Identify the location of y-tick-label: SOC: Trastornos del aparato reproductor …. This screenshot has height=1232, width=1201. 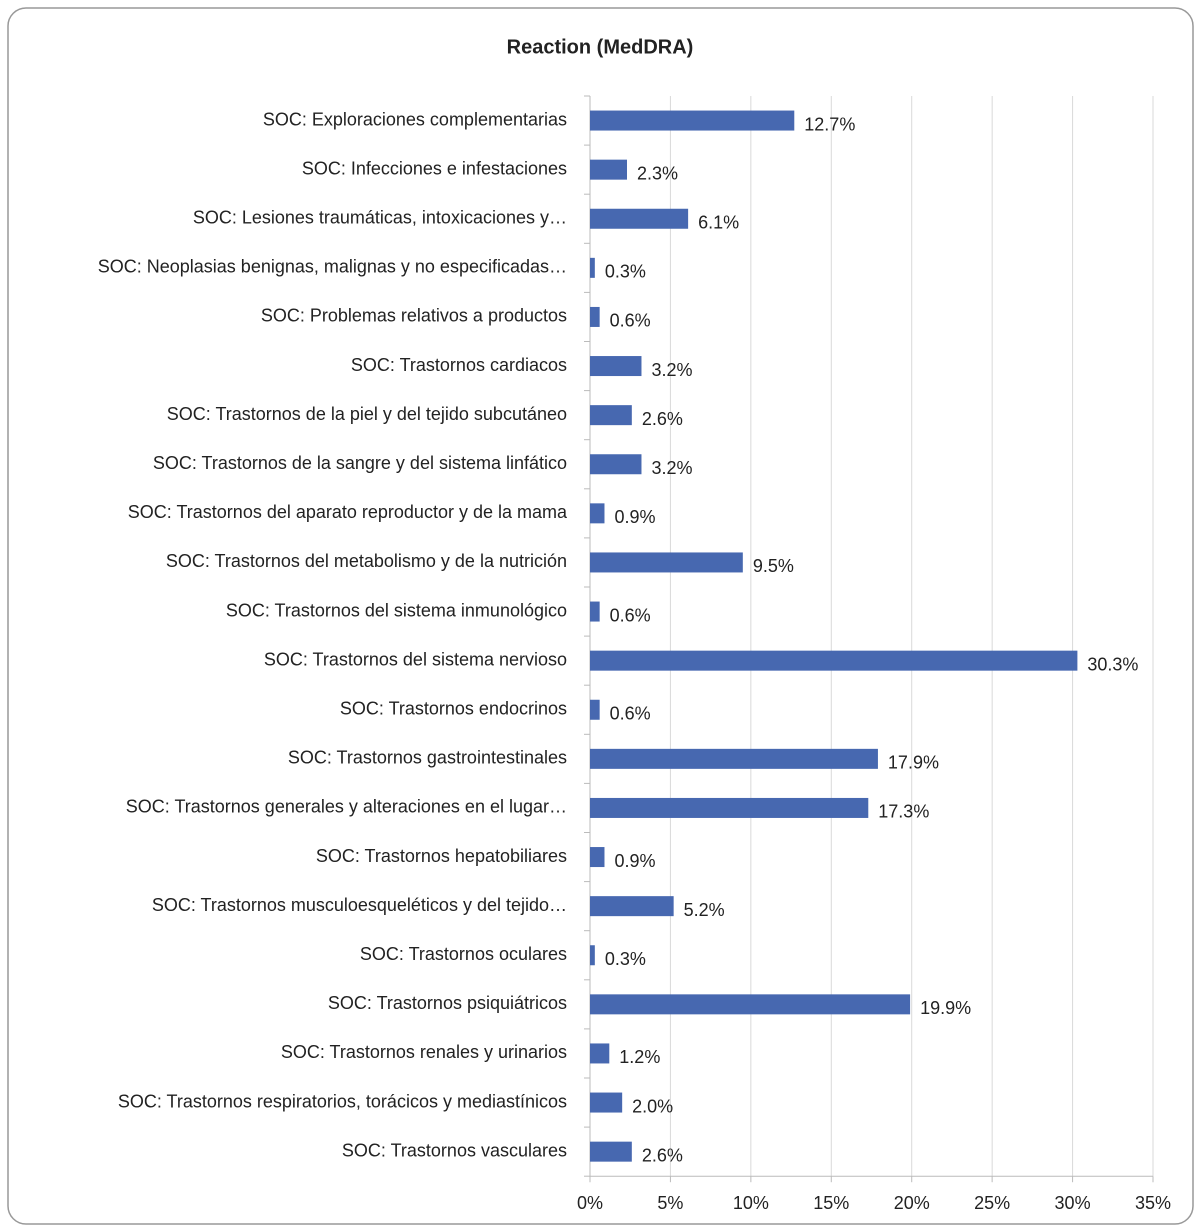
(348, 512).